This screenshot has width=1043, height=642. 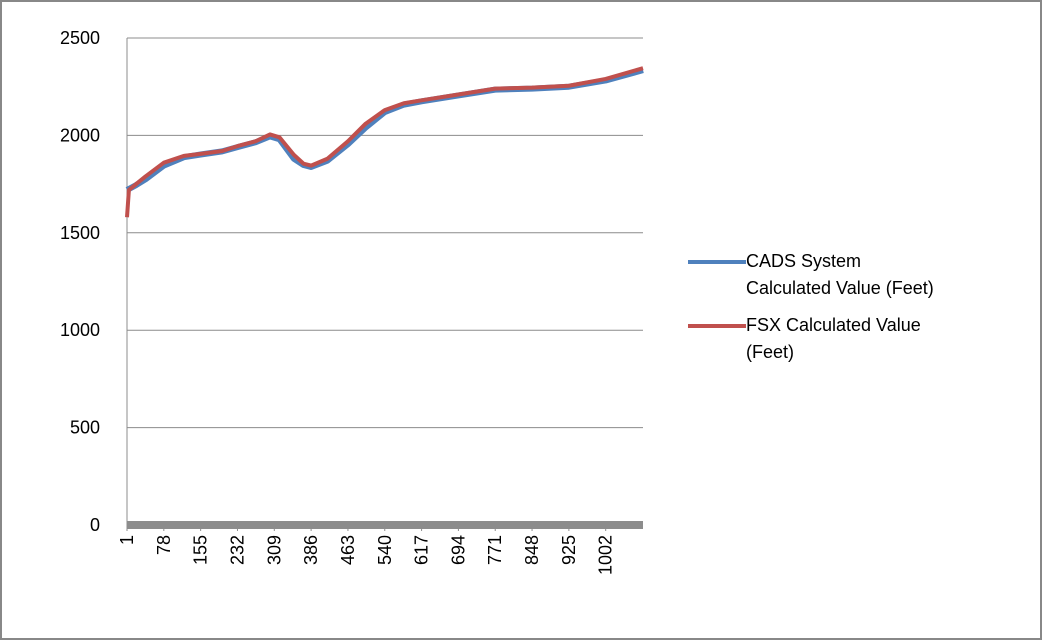 What do you see at coordinates (95, 525) in the screenshot?
I see `y-tick-label: 0` at bounding box center [95, 525].